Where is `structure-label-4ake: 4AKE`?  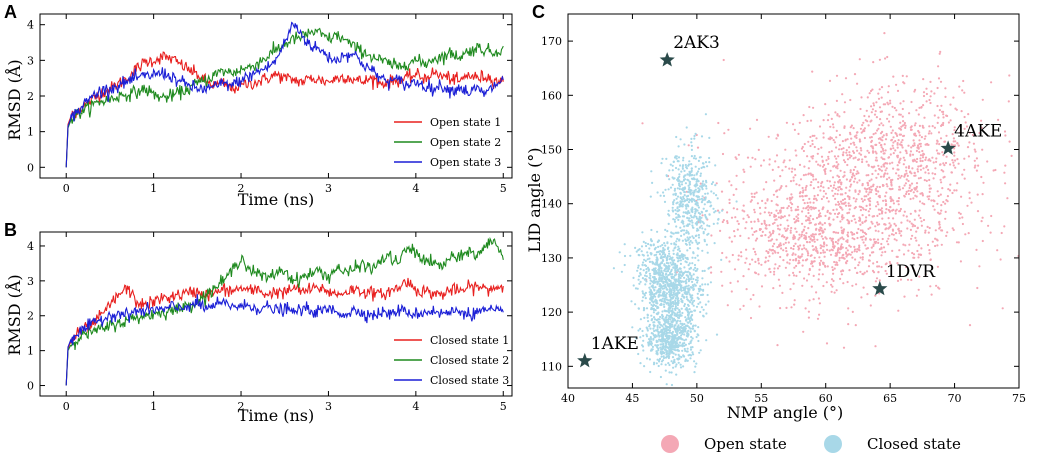 structure-label-4ake: 4AKE is located at coordinates (978, 131).